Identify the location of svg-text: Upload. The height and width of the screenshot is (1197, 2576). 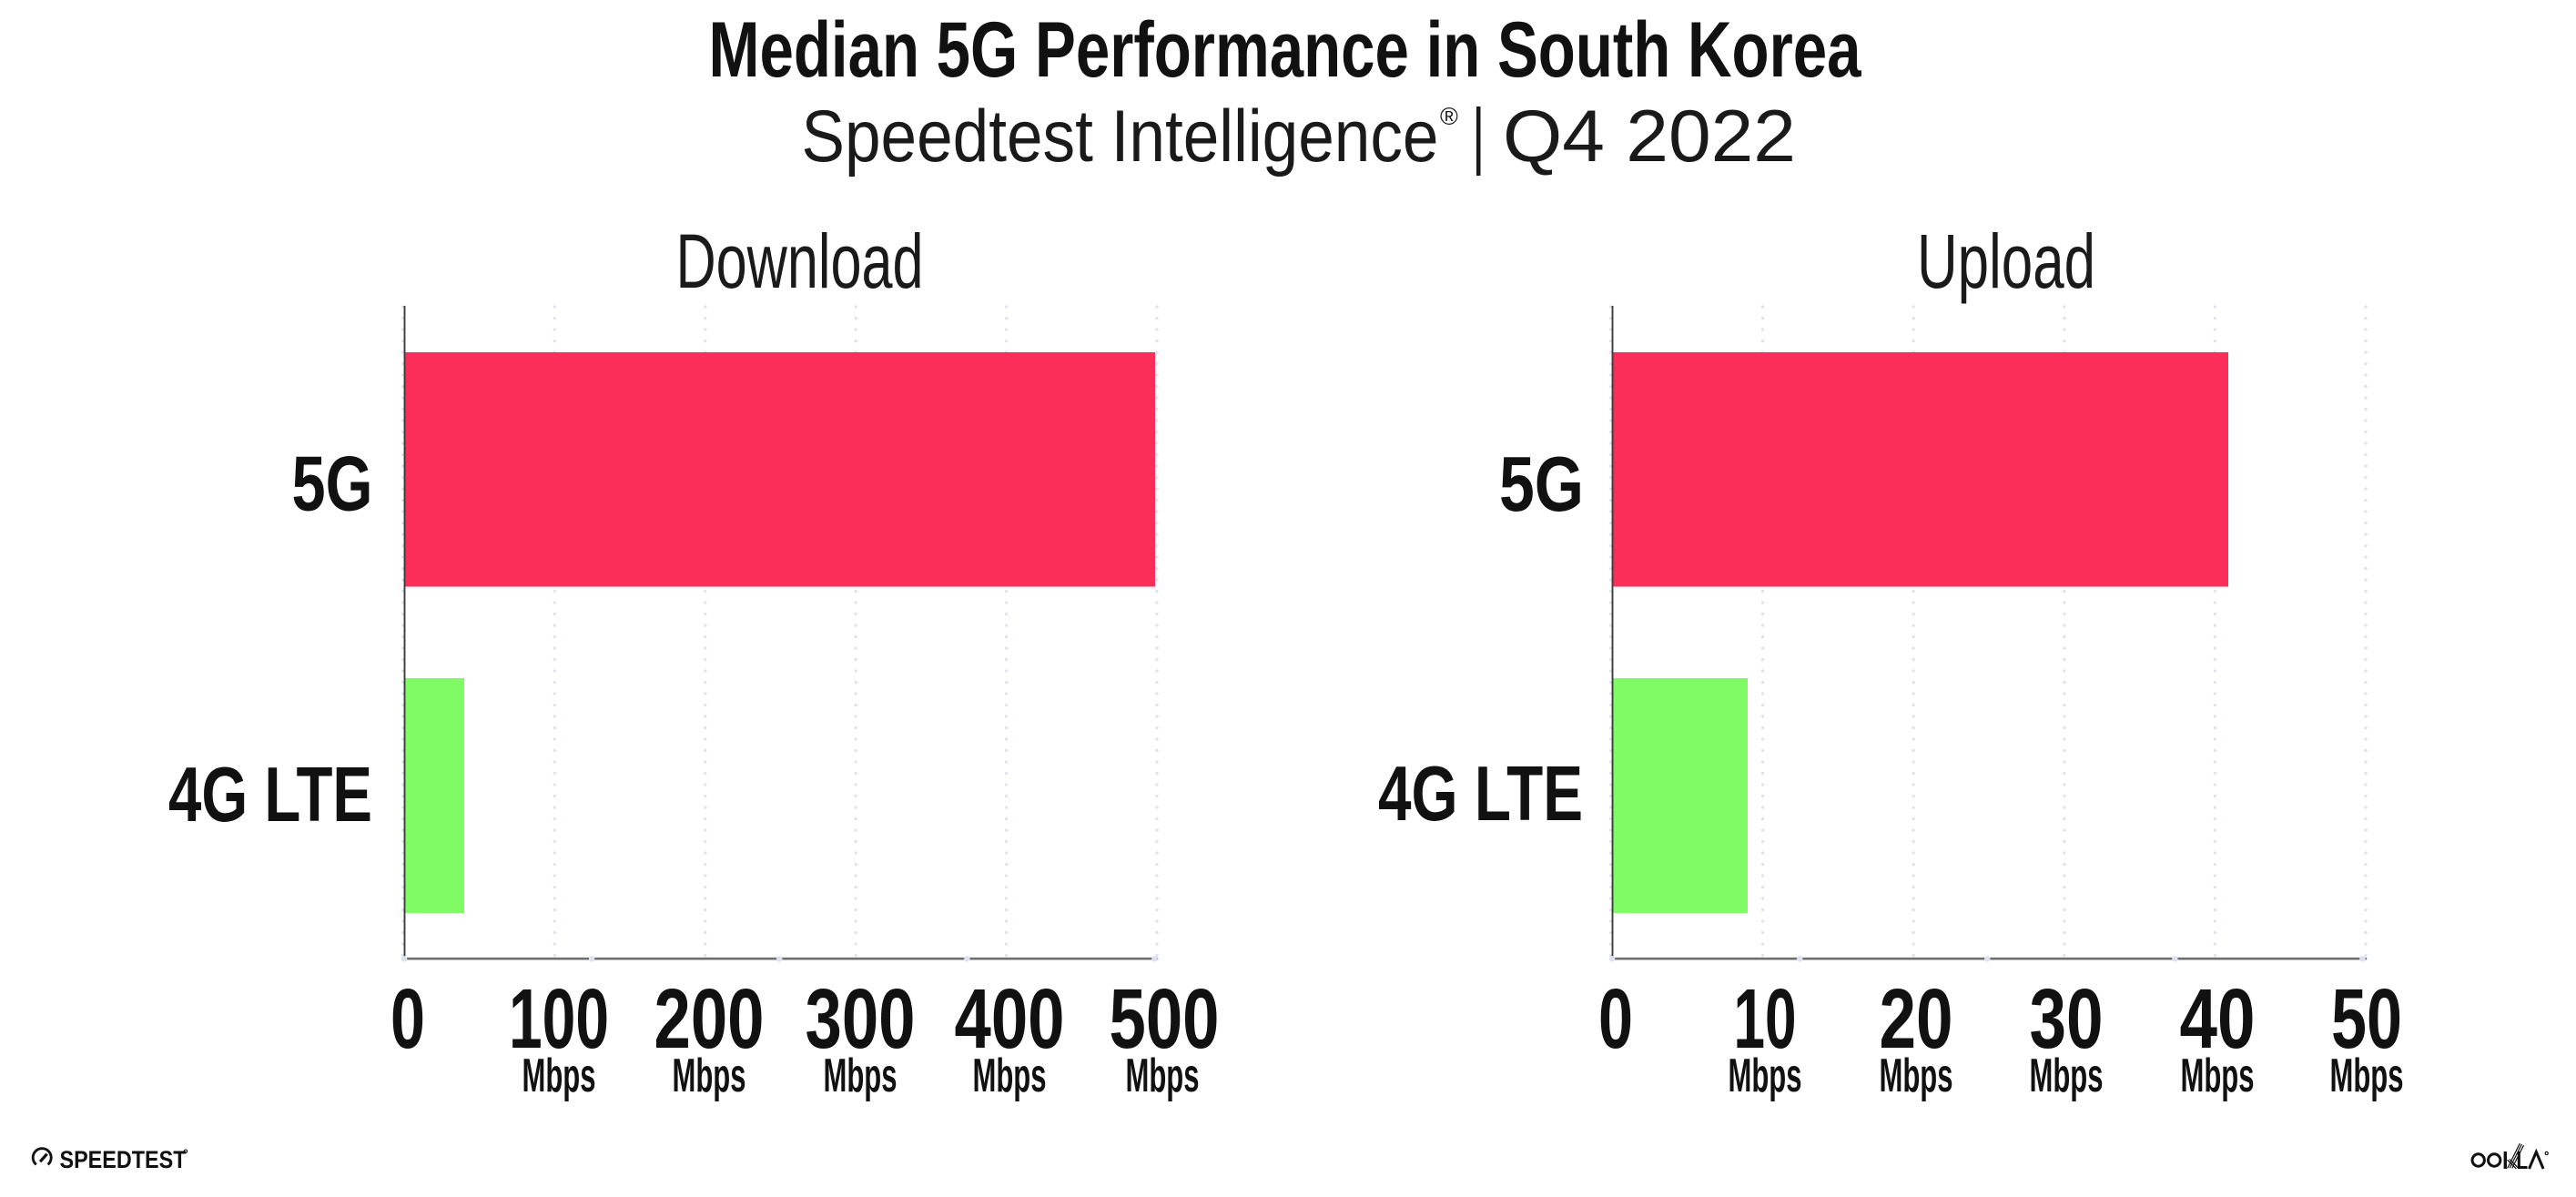
(2006, 261).